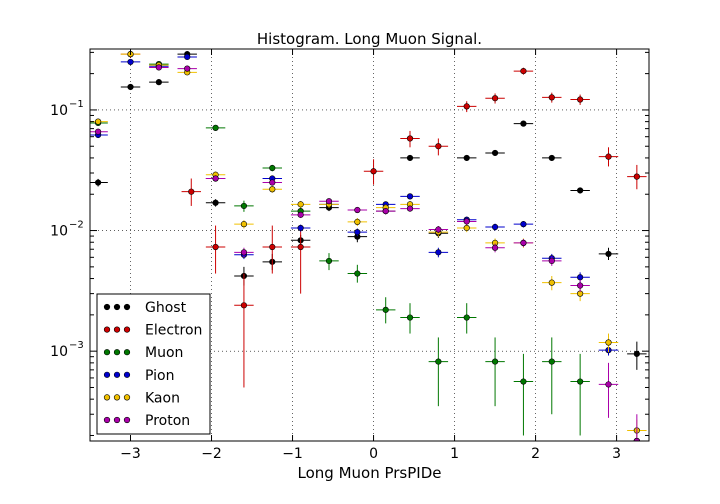  What do you see at coordinates (454, 454) in the screenshot?
I see `x-tick-label: 1` at bounding box center [454, 454].